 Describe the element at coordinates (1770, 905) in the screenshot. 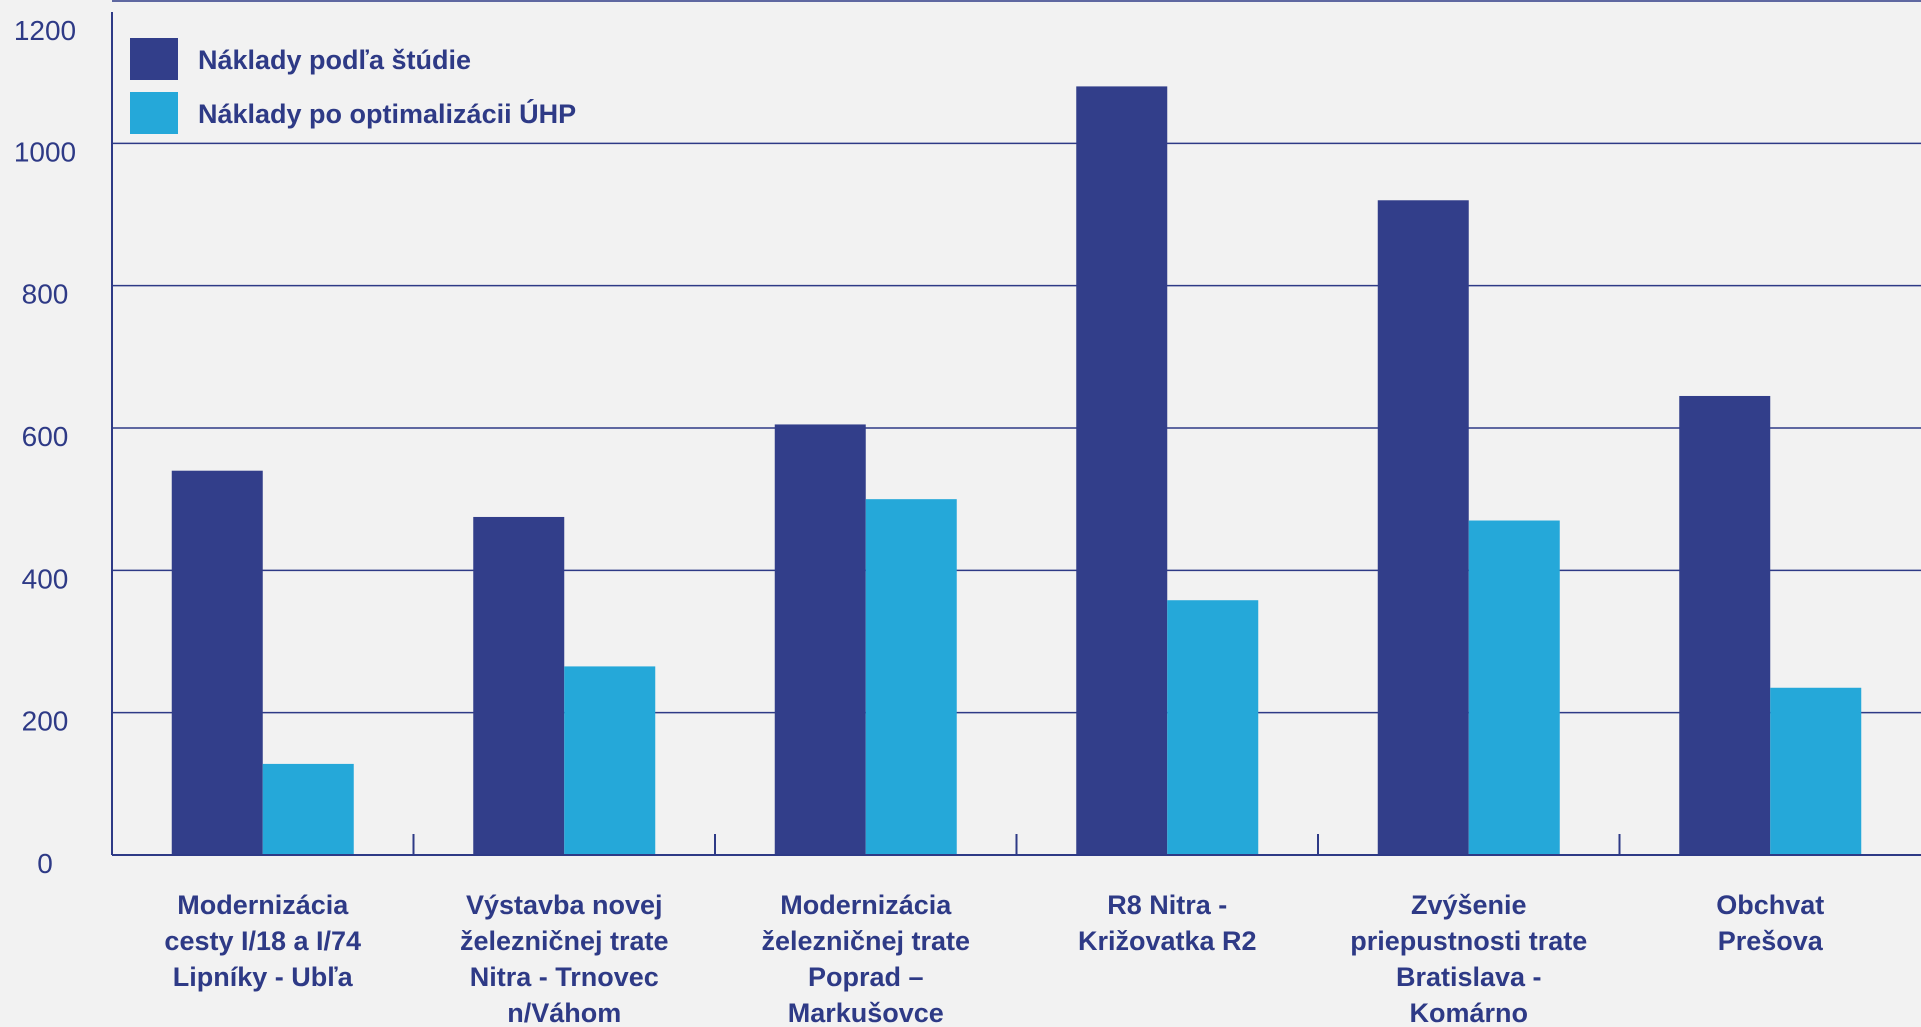

I see `x-tick-label-line: Obchvat` at that location.